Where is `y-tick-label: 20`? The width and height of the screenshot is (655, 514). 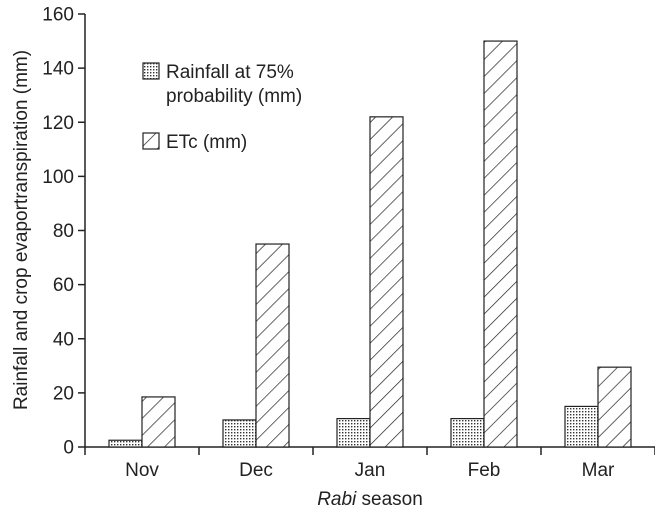 y-tick-label: 20 is located at coordinates (63, 393).